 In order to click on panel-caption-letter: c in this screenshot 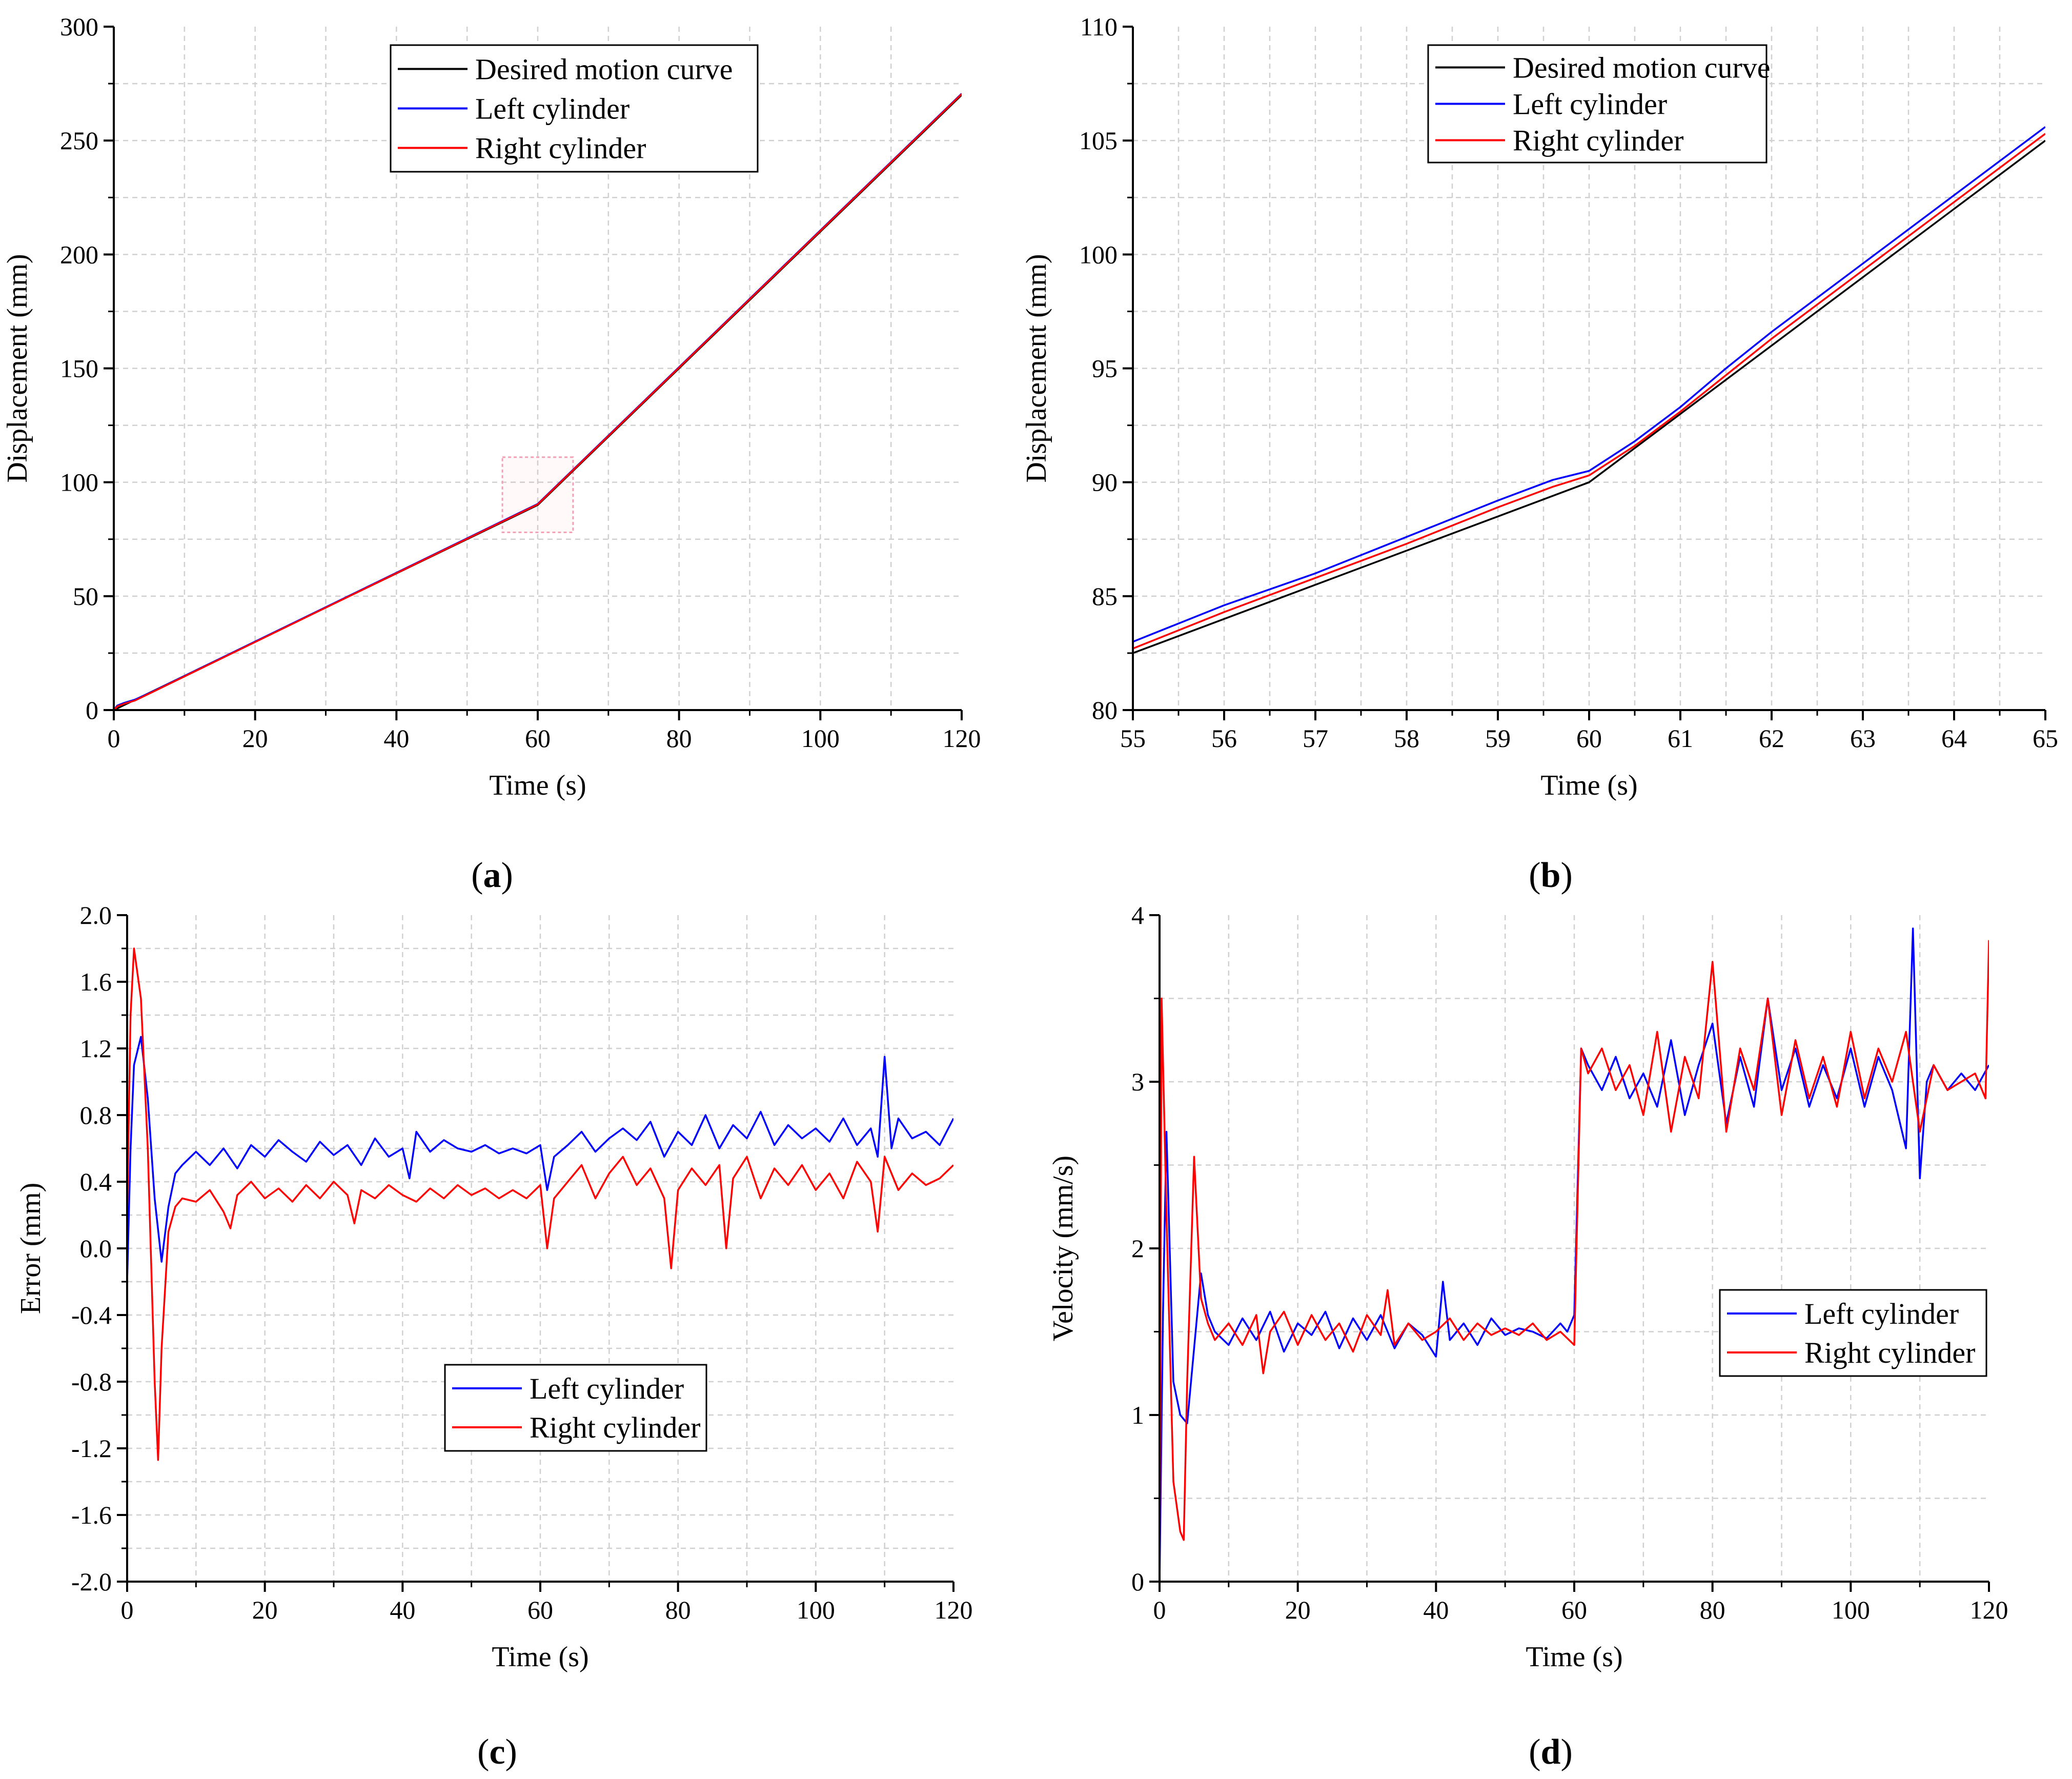, I will do `click(497, 1752)`.